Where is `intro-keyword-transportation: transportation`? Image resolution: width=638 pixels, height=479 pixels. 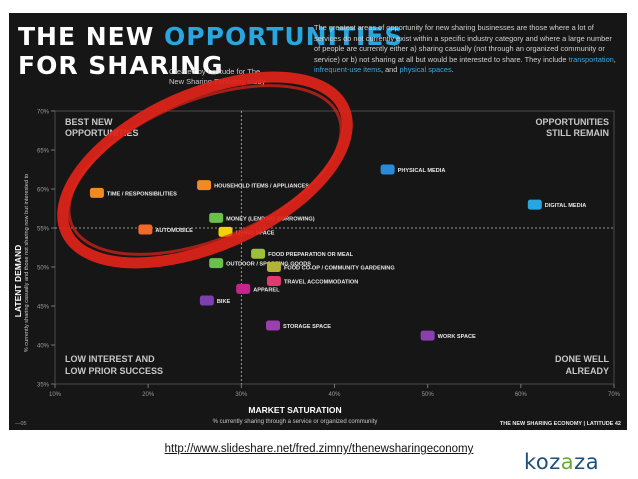 intro-keyword-transportation: transportation is located at coordinates (591, 59).